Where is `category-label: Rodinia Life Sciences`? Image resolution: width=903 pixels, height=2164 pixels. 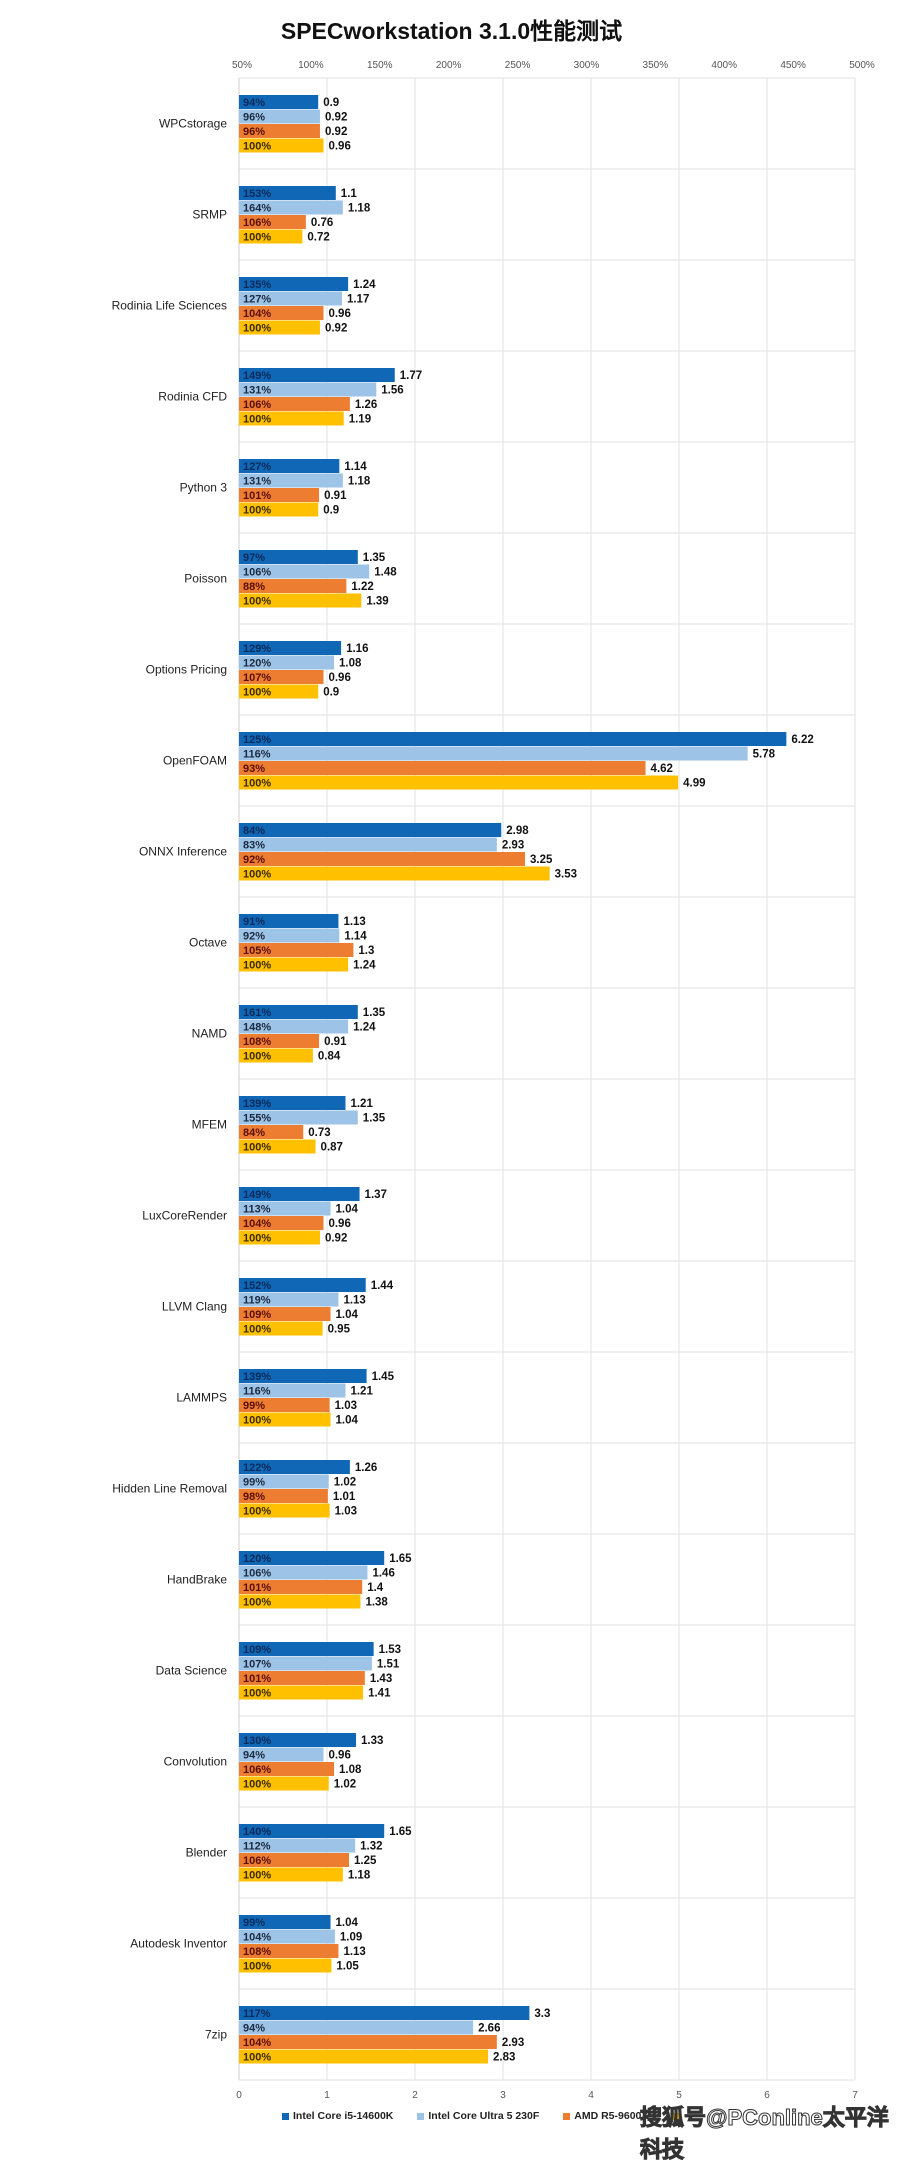 category-label: Rodinia Life Sciences is located at coordinates (169, 306).